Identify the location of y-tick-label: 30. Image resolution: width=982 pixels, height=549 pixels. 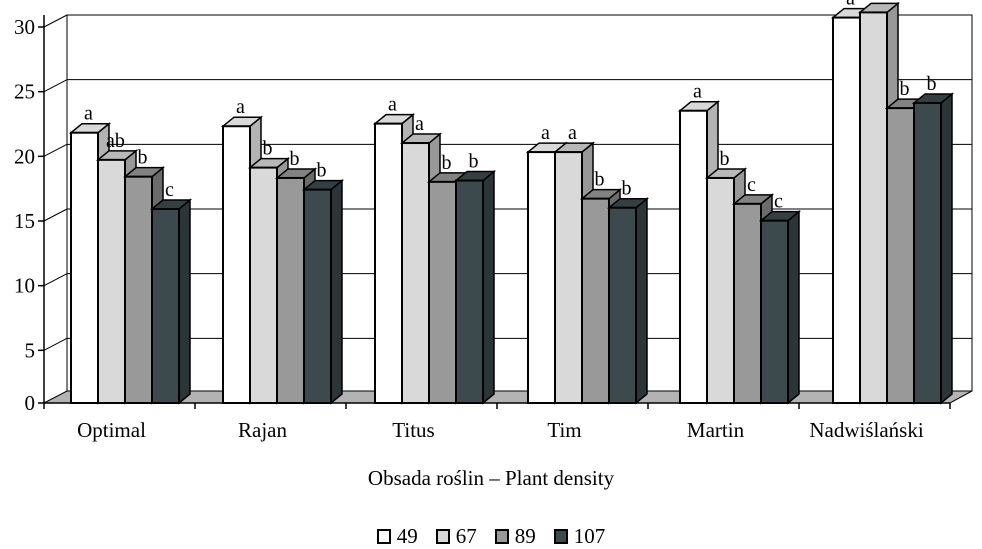
(24, 27).